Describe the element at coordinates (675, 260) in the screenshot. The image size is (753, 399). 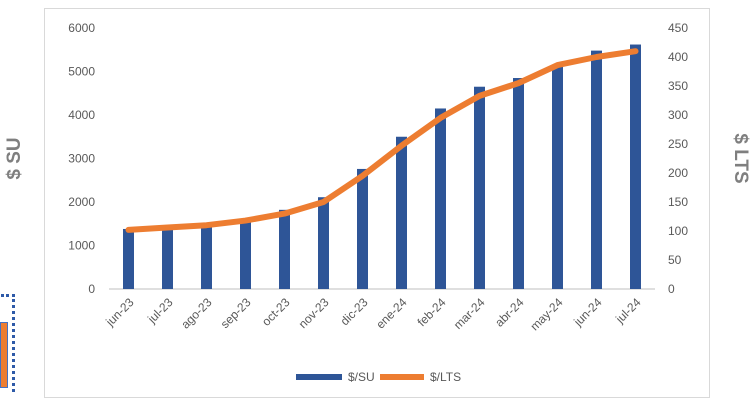
I see `y2-tick-label: 50` at that location.